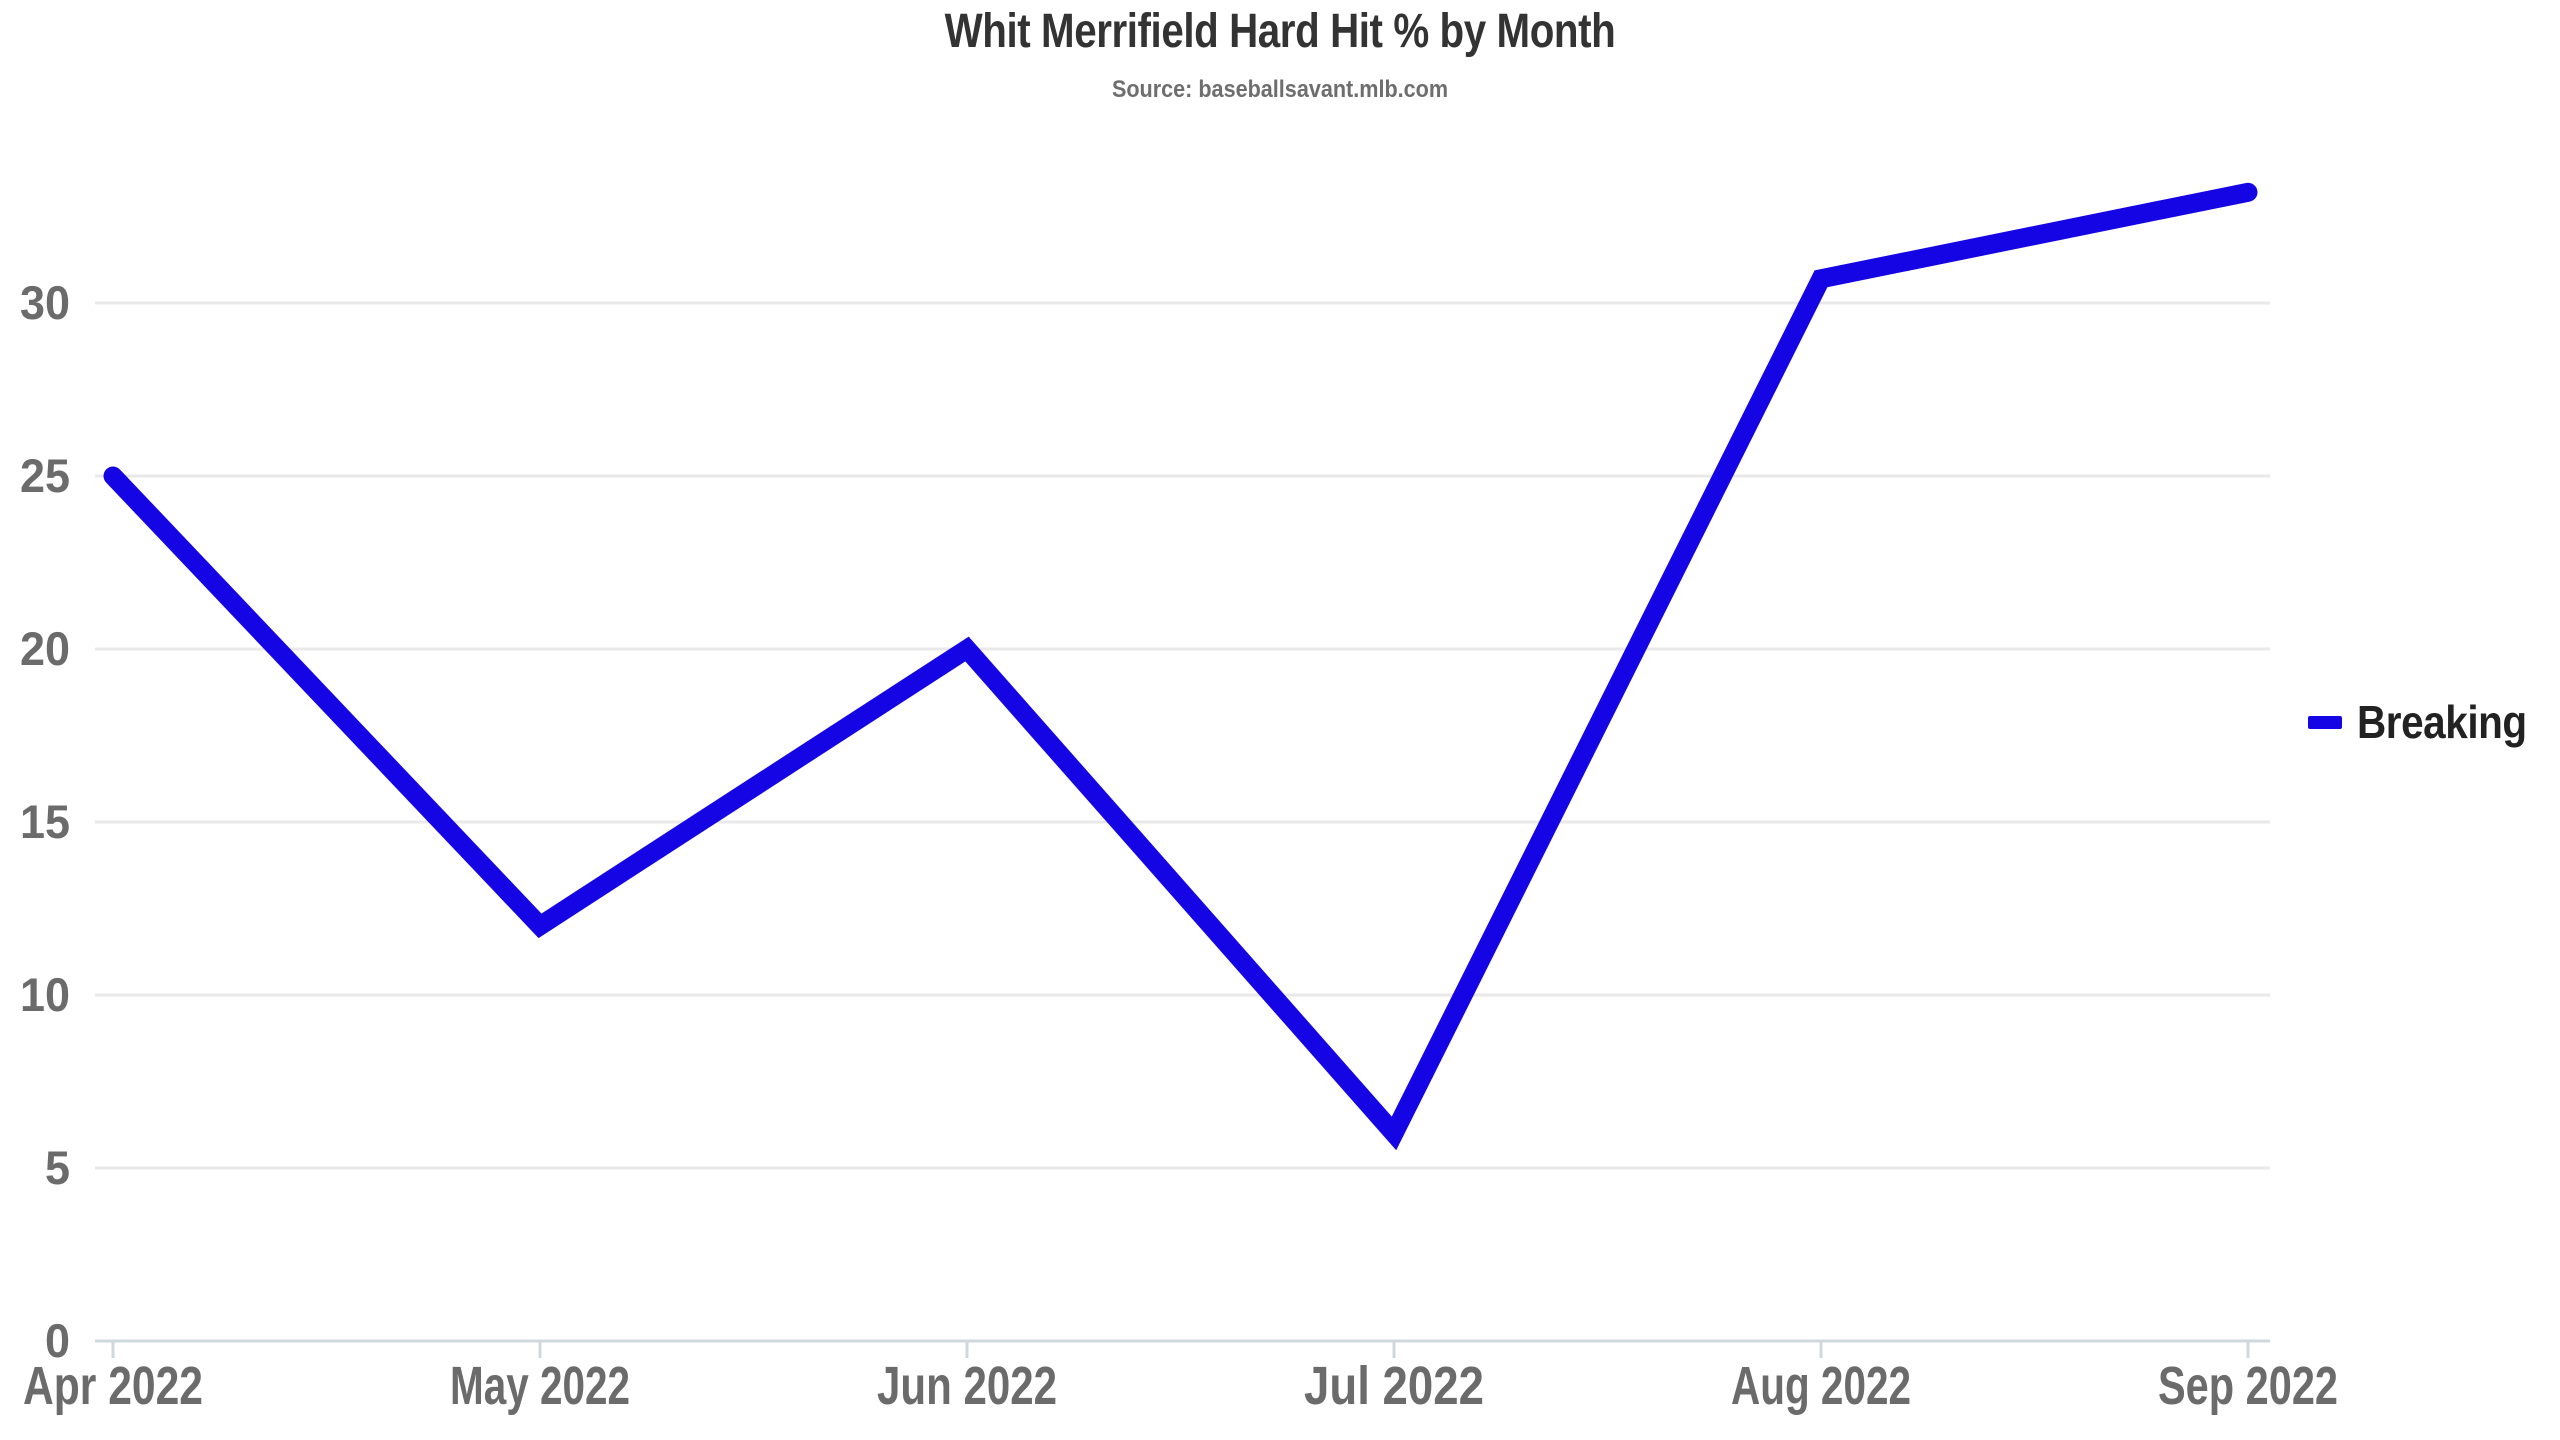  I want to click on chart-title: Whit Merrifield Hard Hit % by Month, so click(1280, 31).